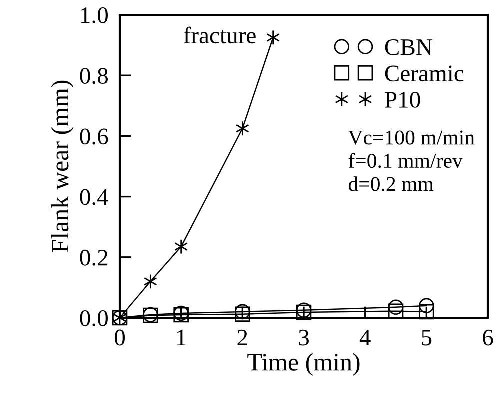 The image size is (503, 404). Describe the element at coordinates (427, 338) in the screenshot. I see `x-tick-label: 5` at that location.